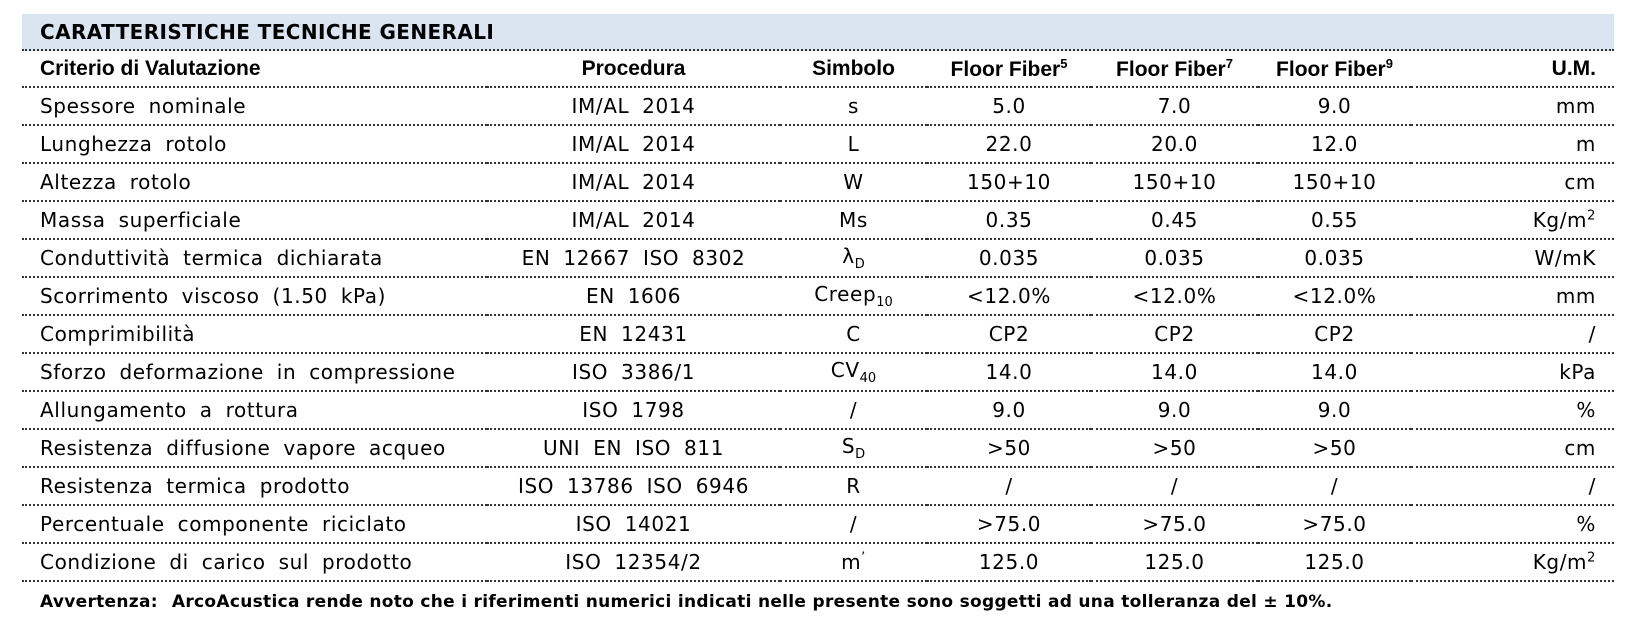  I want to click on cell-floor-fiber-9: 125.0, so click(1334, 562).